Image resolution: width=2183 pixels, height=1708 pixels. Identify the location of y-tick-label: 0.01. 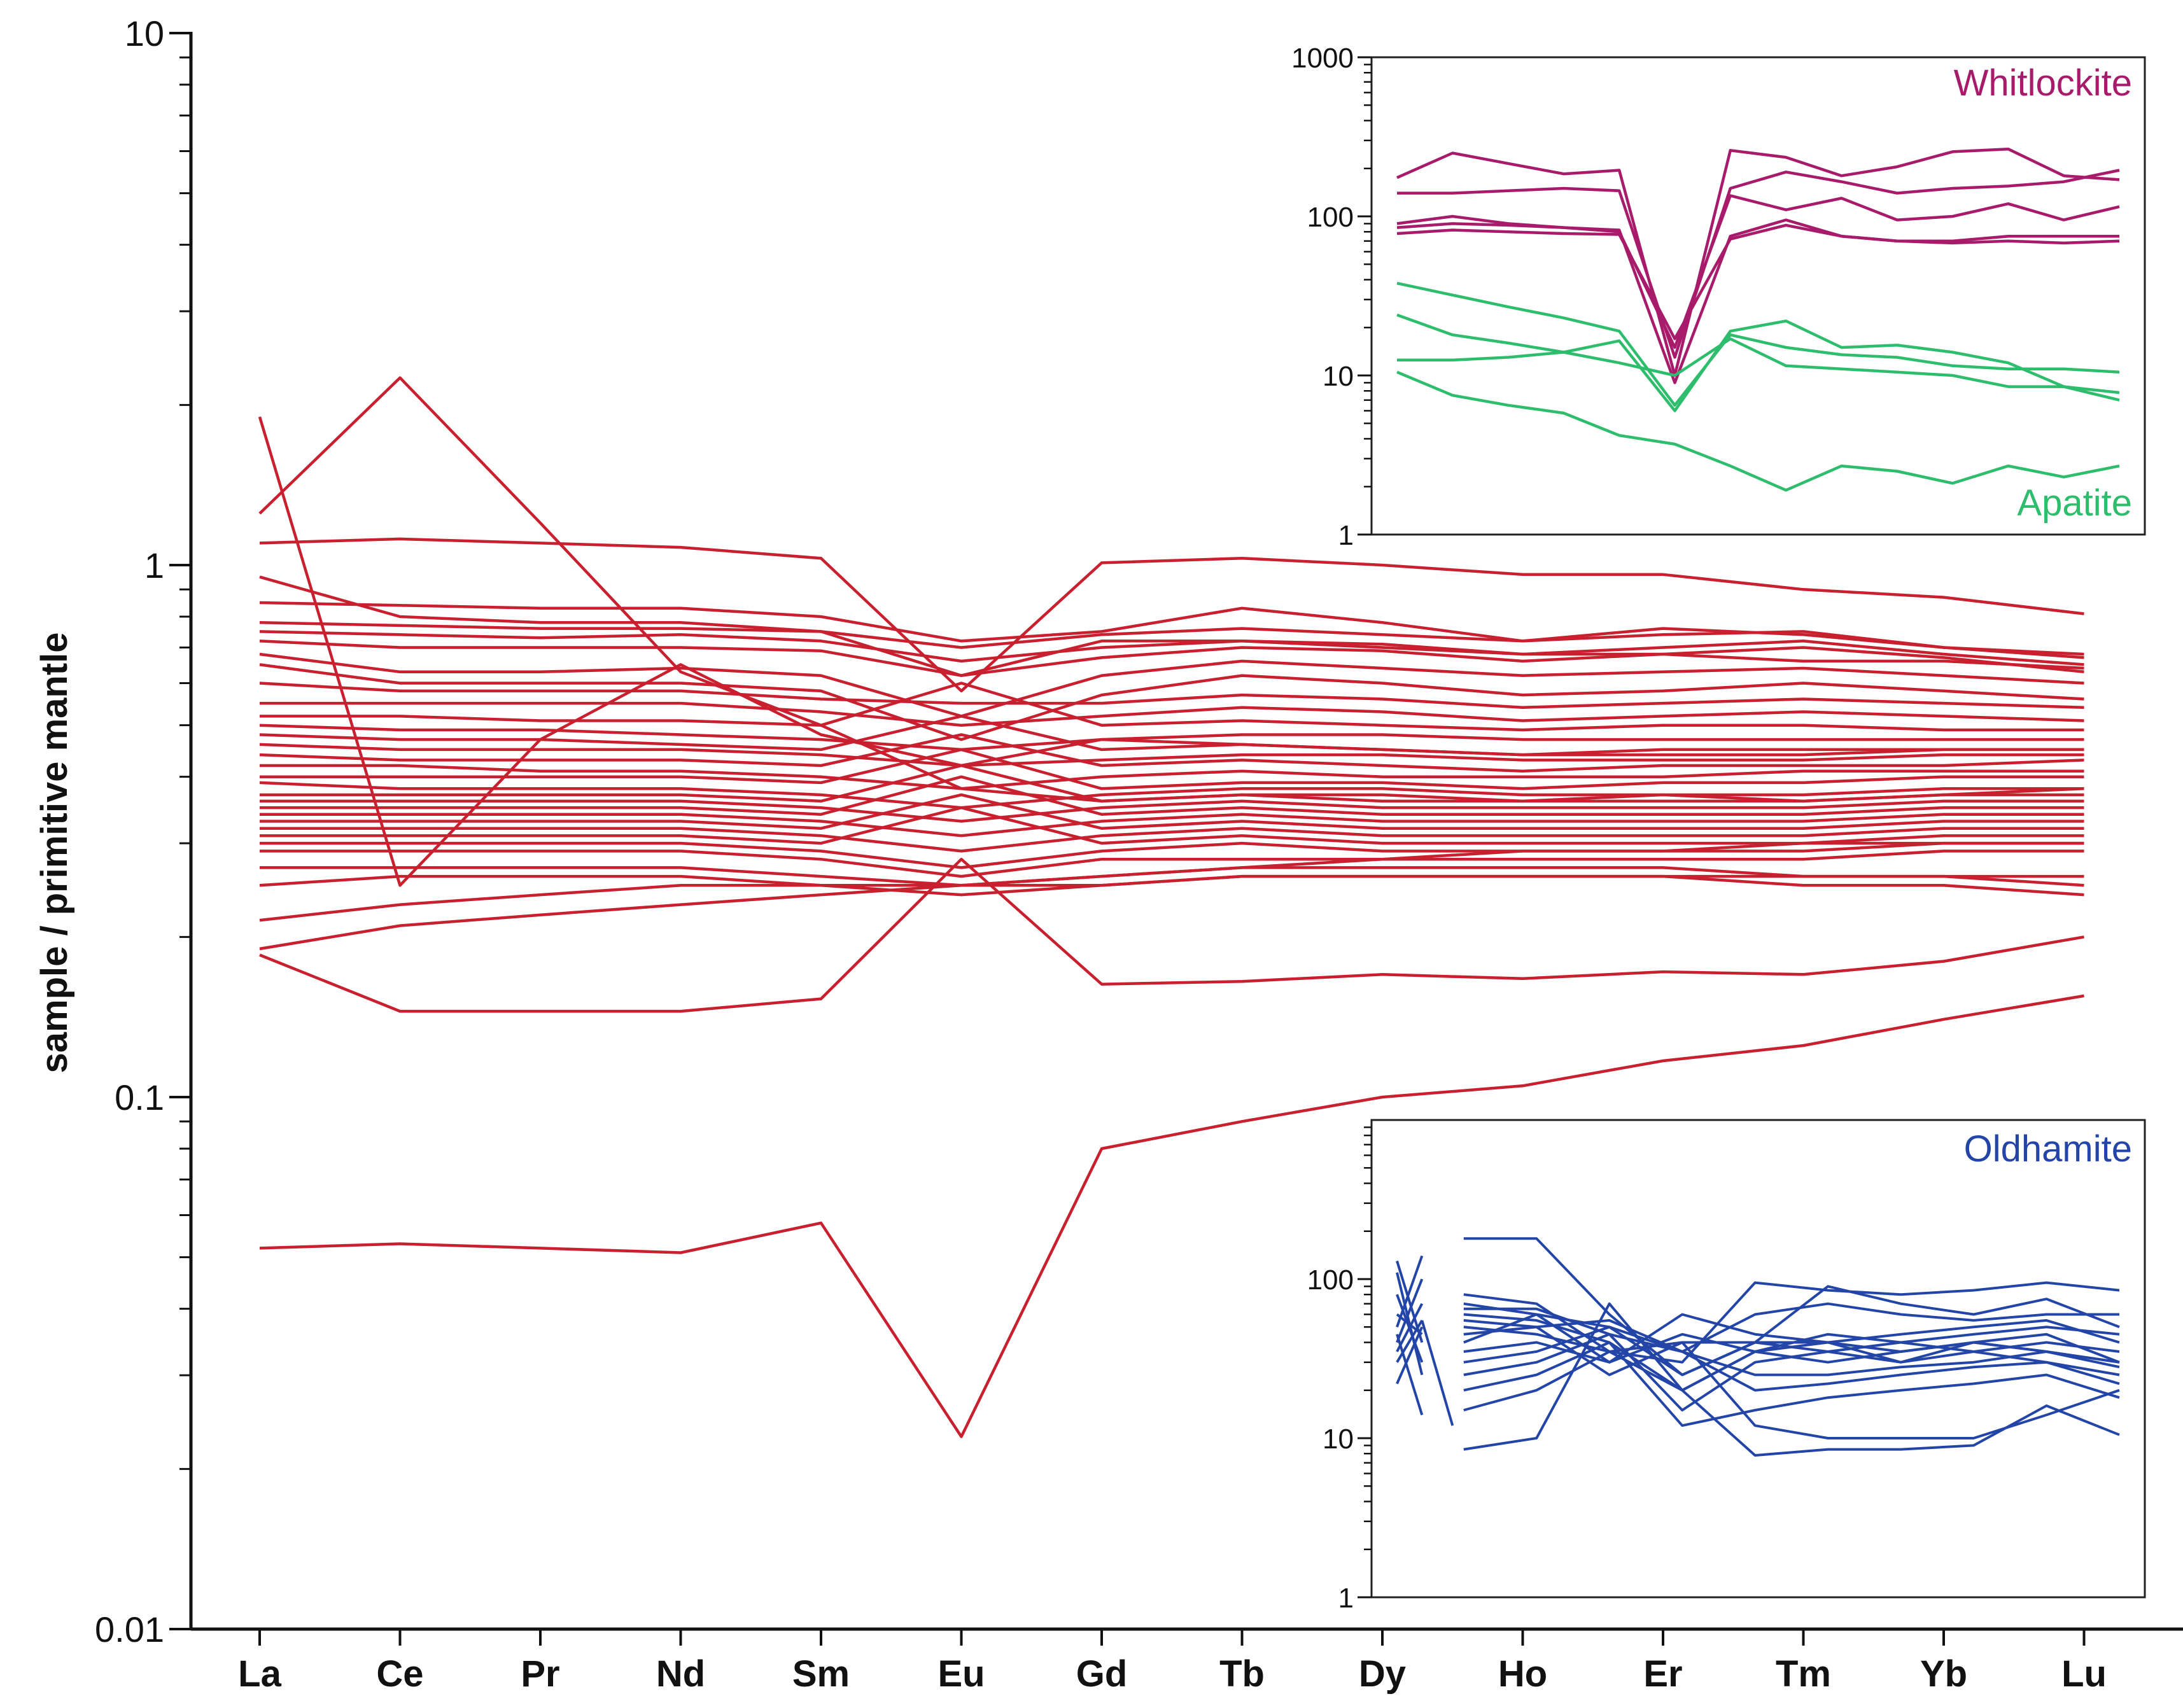
(129, 1629).